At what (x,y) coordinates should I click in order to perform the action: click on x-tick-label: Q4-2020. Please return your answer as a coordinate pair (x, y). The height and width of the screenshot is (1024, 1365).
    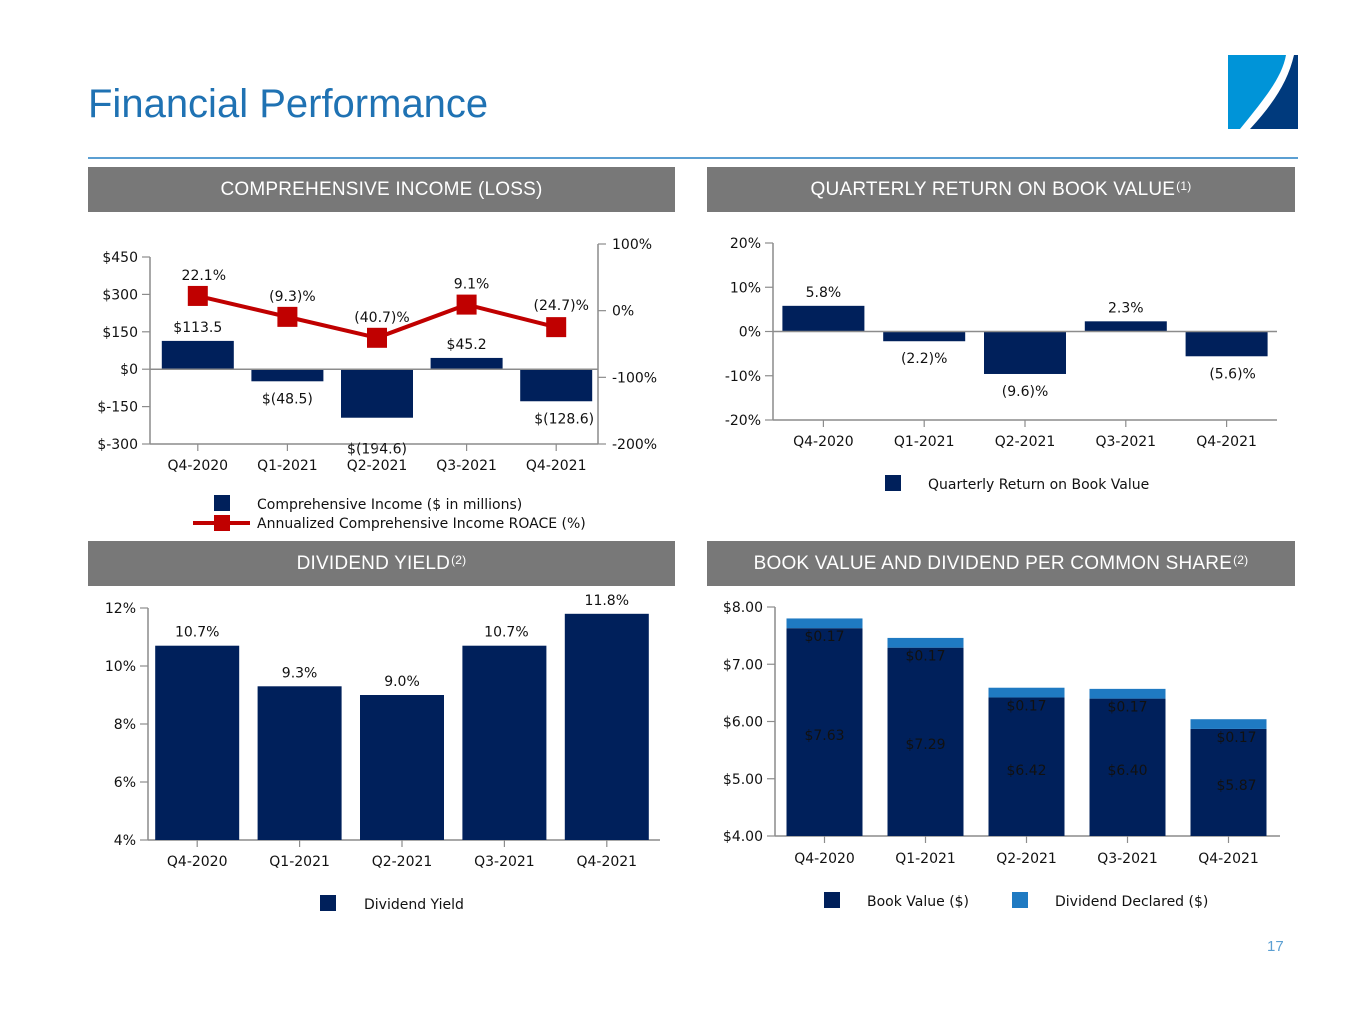
    Looking at the image, I should click on (197, 466).